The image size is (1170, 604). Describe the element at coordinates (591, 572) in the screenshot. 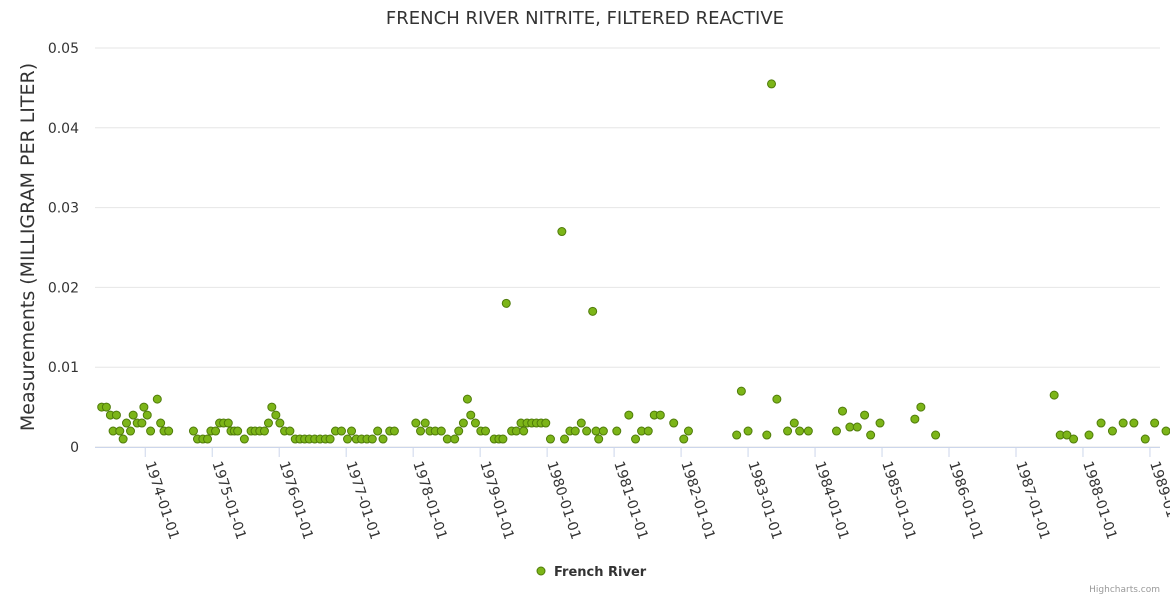

I see `legend-item-french-river: French River` at that location.